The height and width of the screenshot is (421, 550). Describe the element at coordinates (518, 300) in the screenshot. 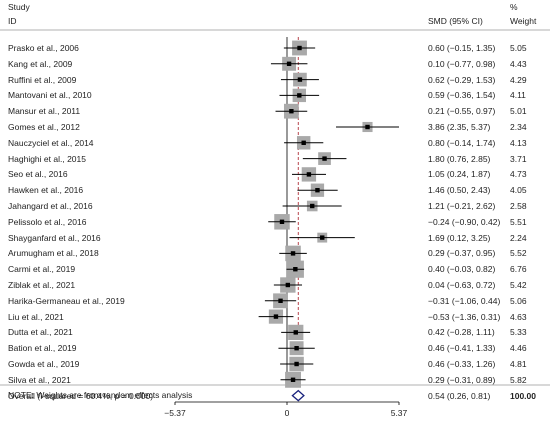

I see `study-weight: 5.06` at that location.